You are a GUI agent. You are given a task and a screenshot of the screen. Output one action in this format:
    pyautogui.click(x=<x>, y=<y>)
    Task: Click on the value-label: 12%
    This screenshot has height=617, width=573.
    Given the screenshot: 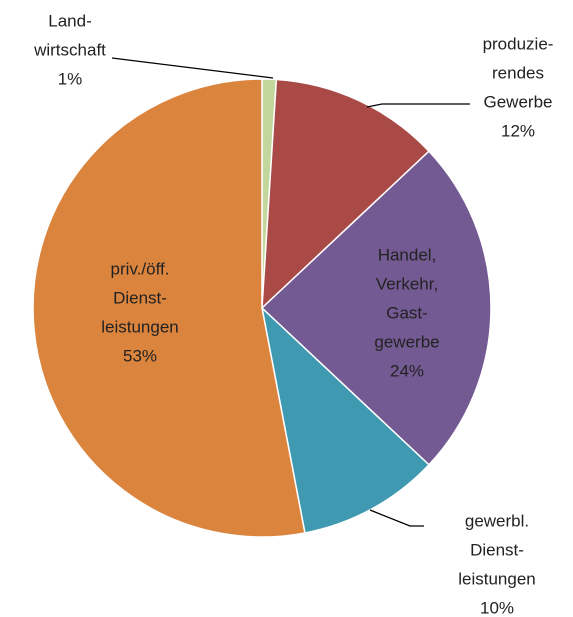 What is the action you would take?
    pyautogui.click(x=518, y=130)
    